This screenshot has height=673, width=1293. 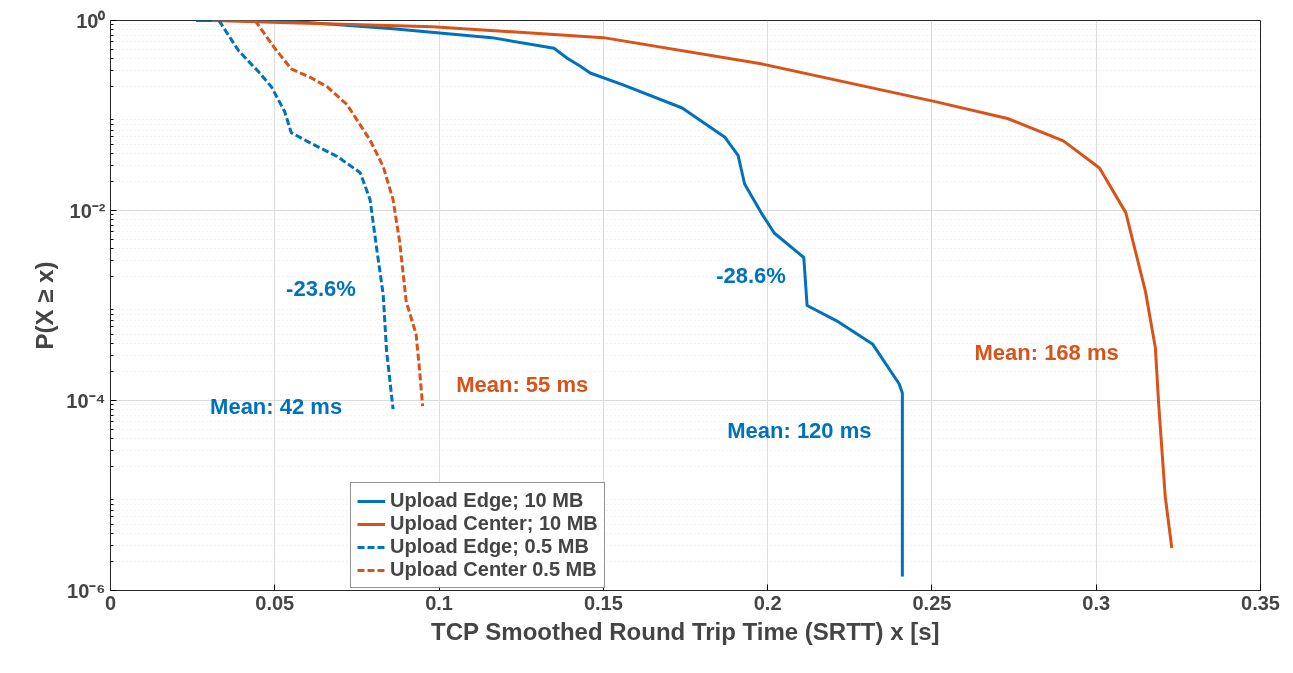 What do you see at coordinates (522, 384) in the screenshot?
I see `annotation: Mean: 55 ms` at bounding box center [522, 384].